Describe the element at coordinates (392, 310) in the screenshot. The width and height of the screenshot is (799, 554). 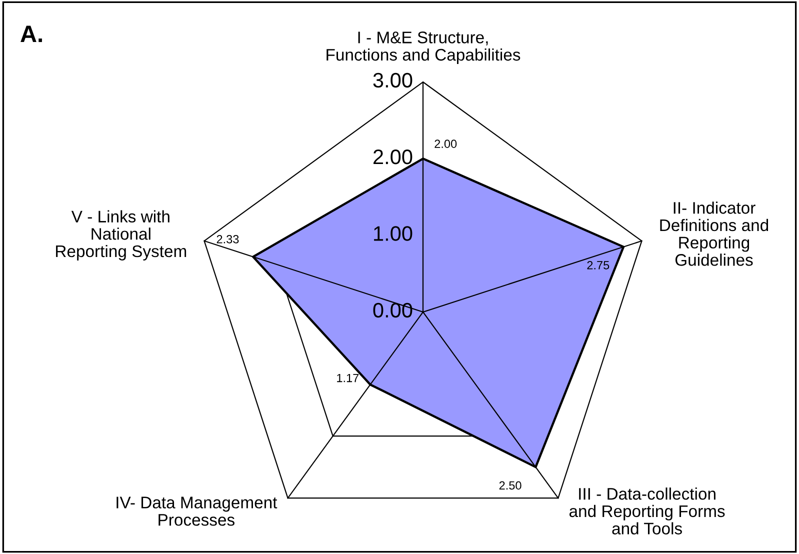
I see `y-tick-label: 0.00` at that location.